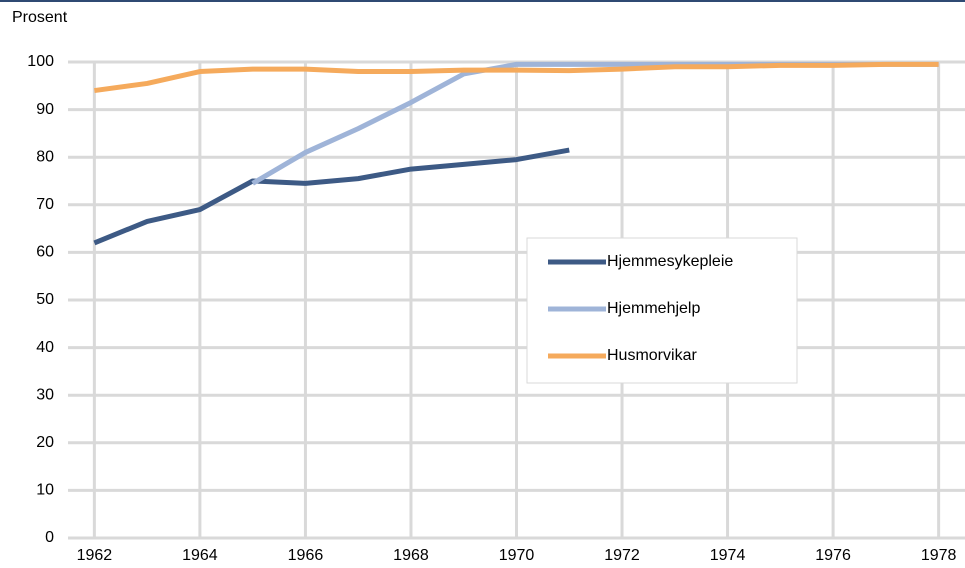  Describe the element at coordinates (200, 555) in the screenshot. I see `x-tick-label: 1964` at that location.